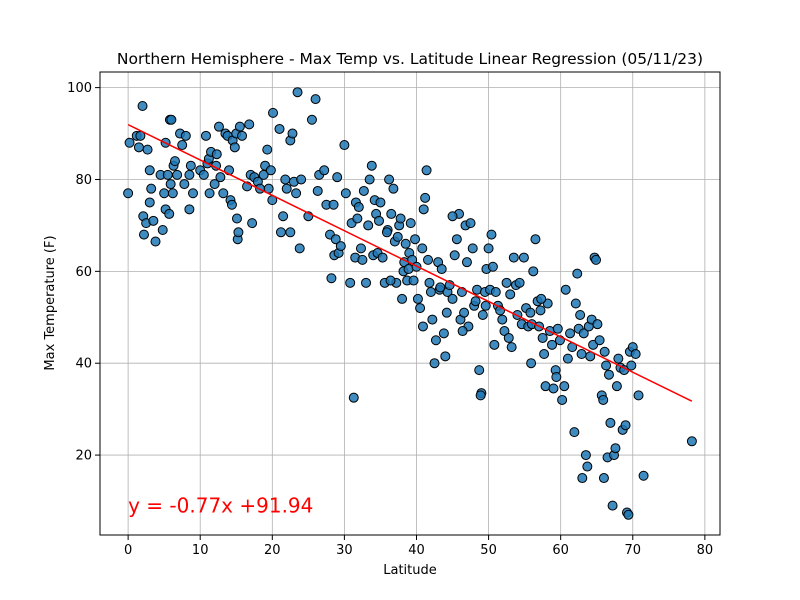  Describe the element at coordinates (128, 550) in the screenshot. I see `x-tick-label: 0` at that location.